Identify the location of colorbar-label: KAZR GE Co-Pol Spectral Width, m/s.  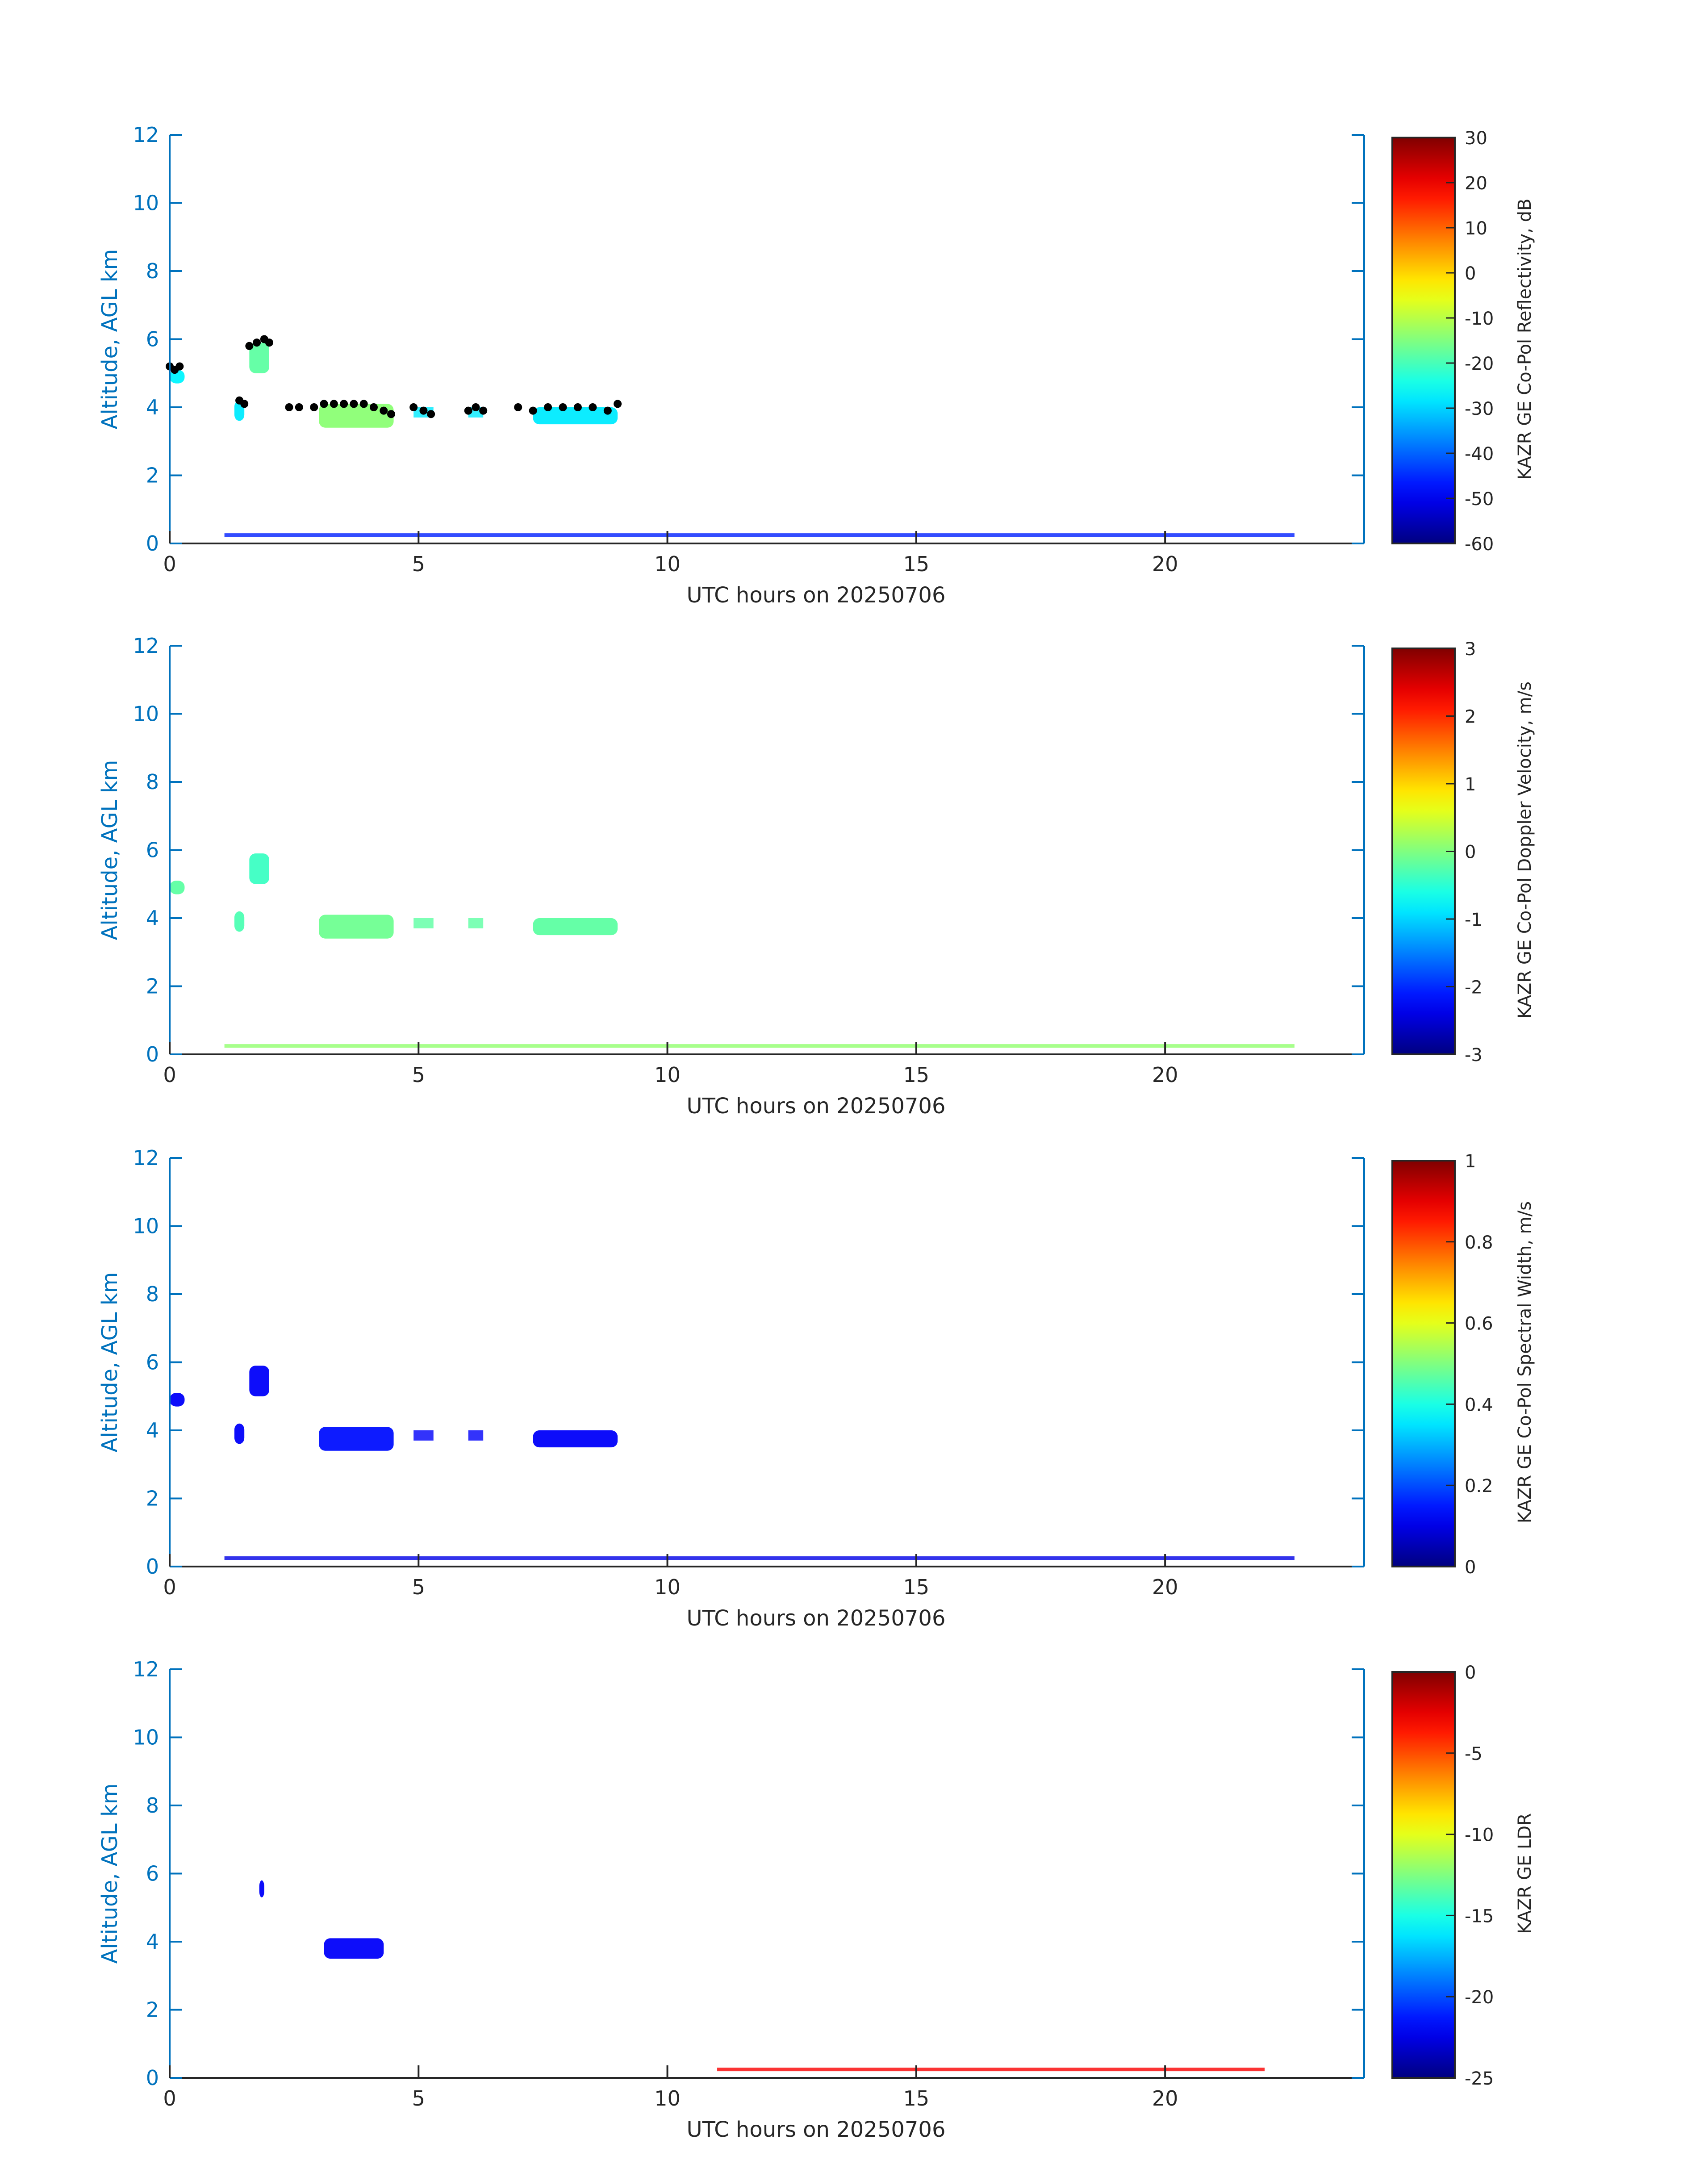
(1525, 1362).